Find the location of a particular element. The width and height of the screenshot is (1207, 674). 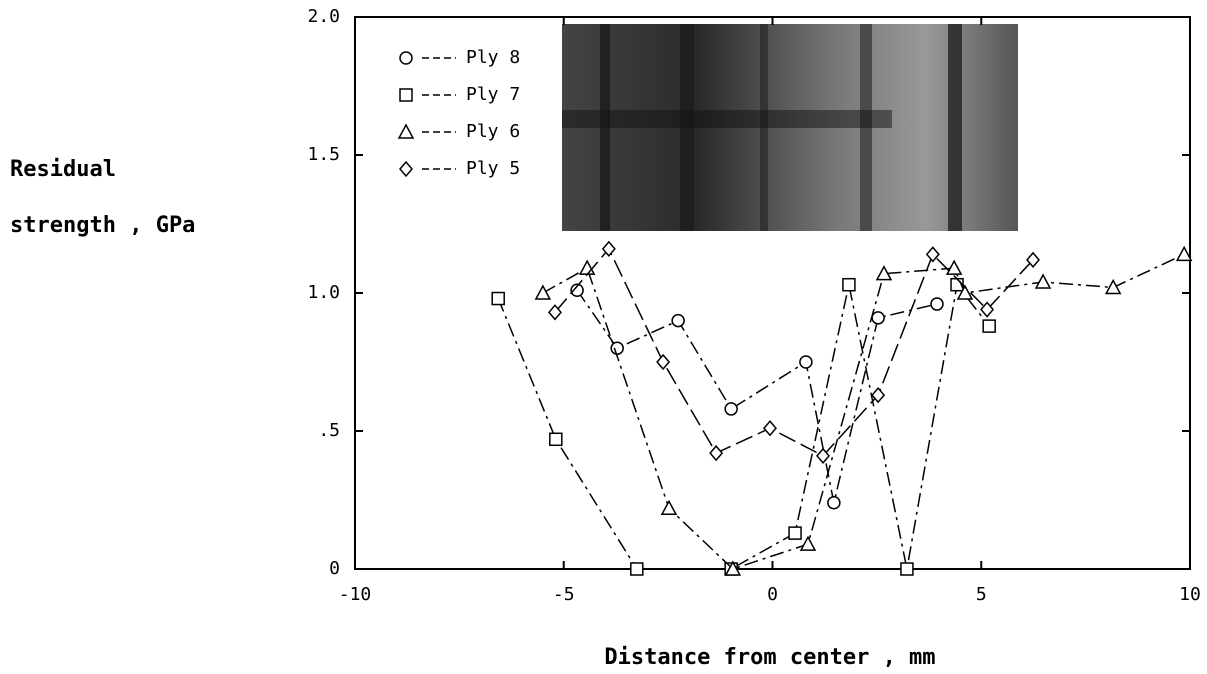

x-tick-label: -10 is located at coordinates (355, 594).